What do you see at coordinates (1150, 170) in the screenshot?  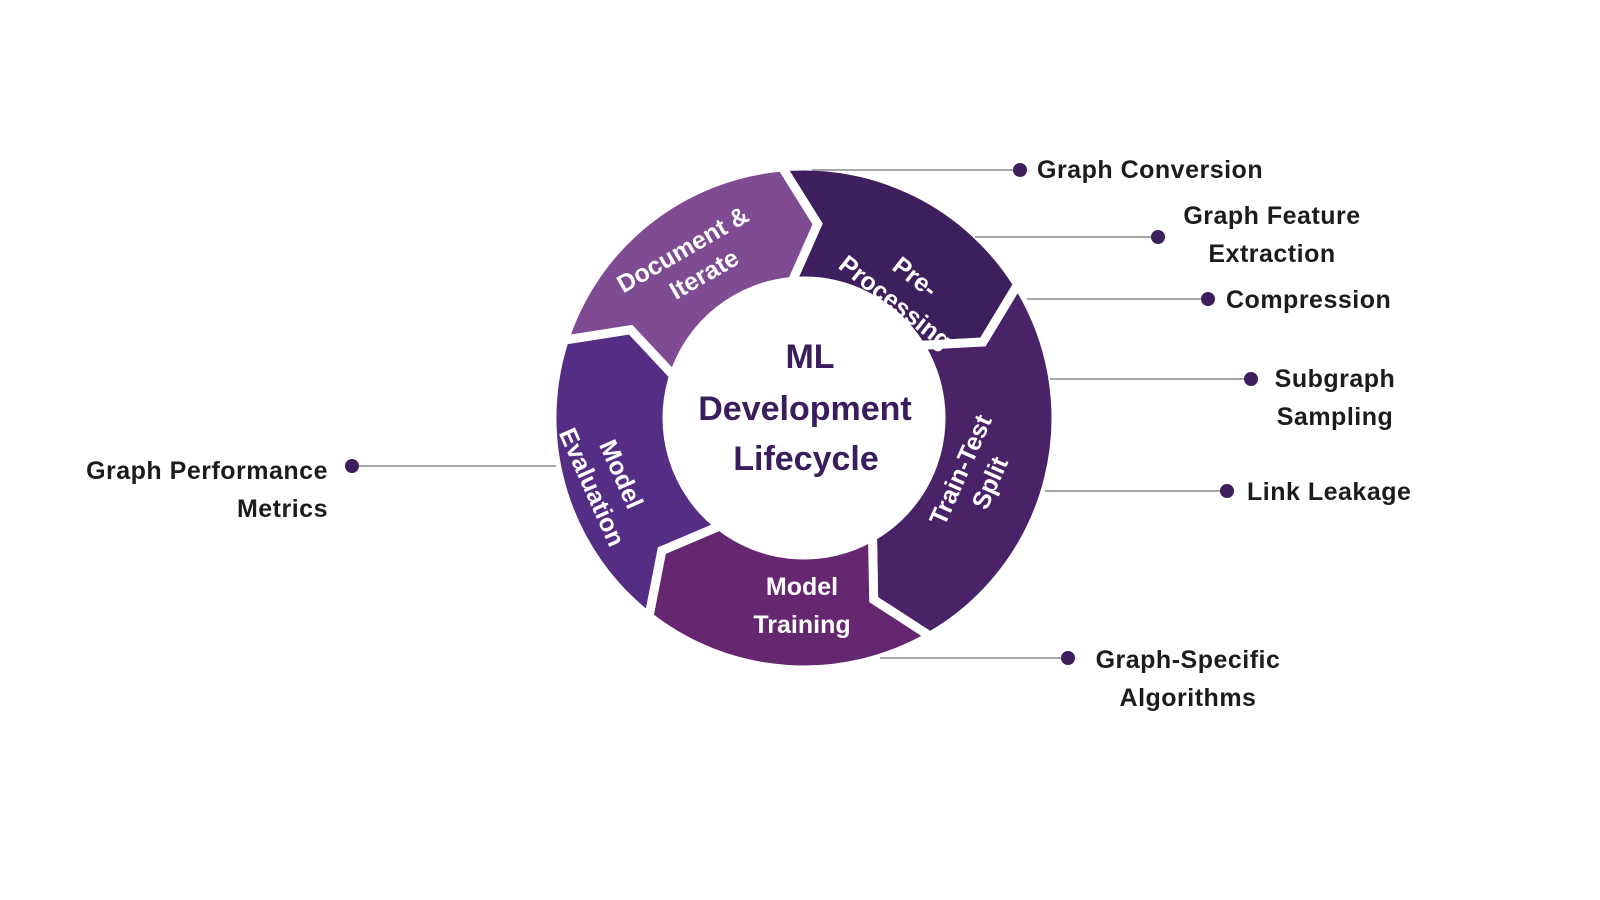 I see `callout-label: Graph Conversion` at bounding box center [1150, 170].